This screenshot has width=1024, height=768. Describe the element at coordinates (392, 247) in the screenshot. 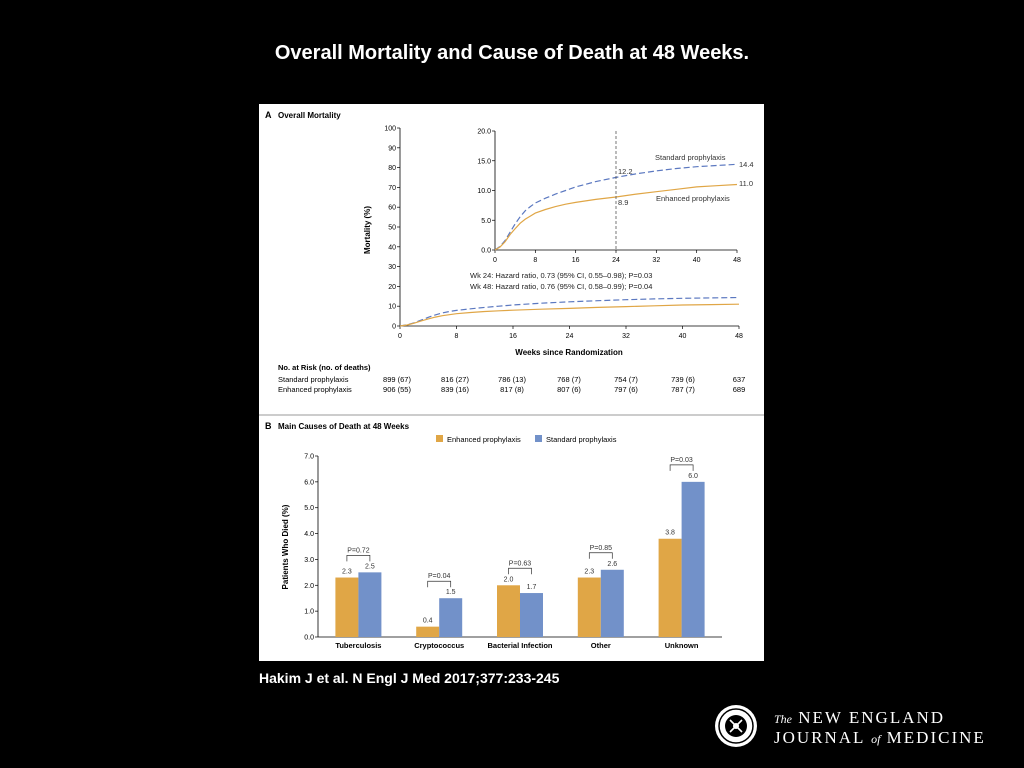

I see `main-y-tick-label: 40` at that location.